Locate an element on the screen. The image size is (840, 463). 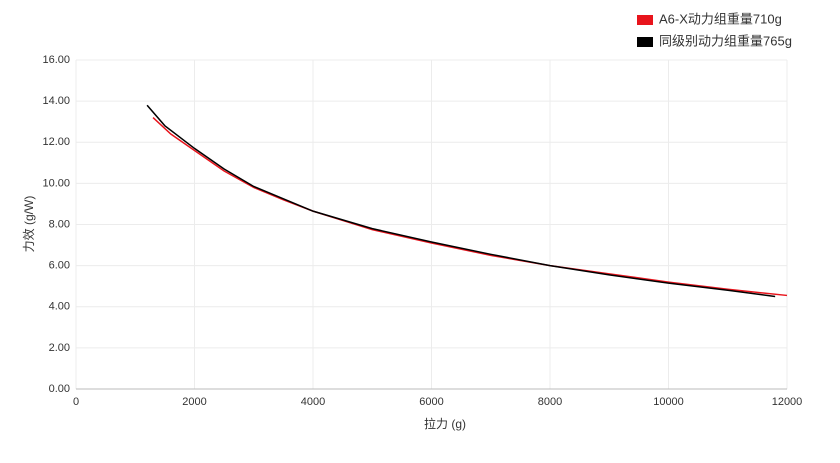
y-tick-label: 16.00 is located at coordinates (56, 60).